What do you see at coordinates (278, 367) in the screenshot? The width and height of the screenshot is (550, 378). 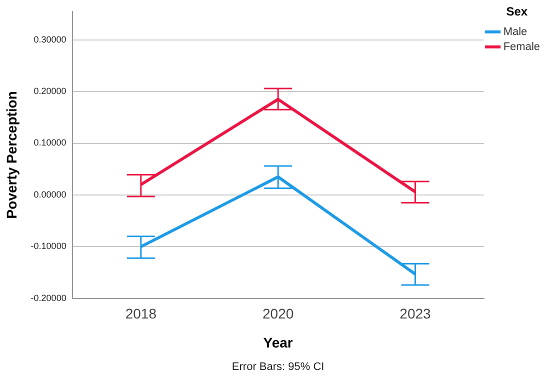 I see `text: Error Bars: 95% CI` at bounding box center [278, 367].